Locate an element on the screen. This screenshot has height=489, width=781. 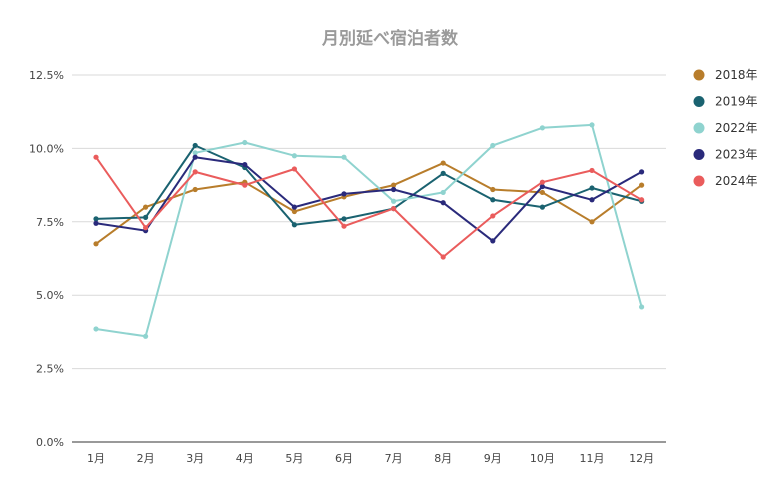
x-tick-label: 8月 is located at coordinates (443, 458).